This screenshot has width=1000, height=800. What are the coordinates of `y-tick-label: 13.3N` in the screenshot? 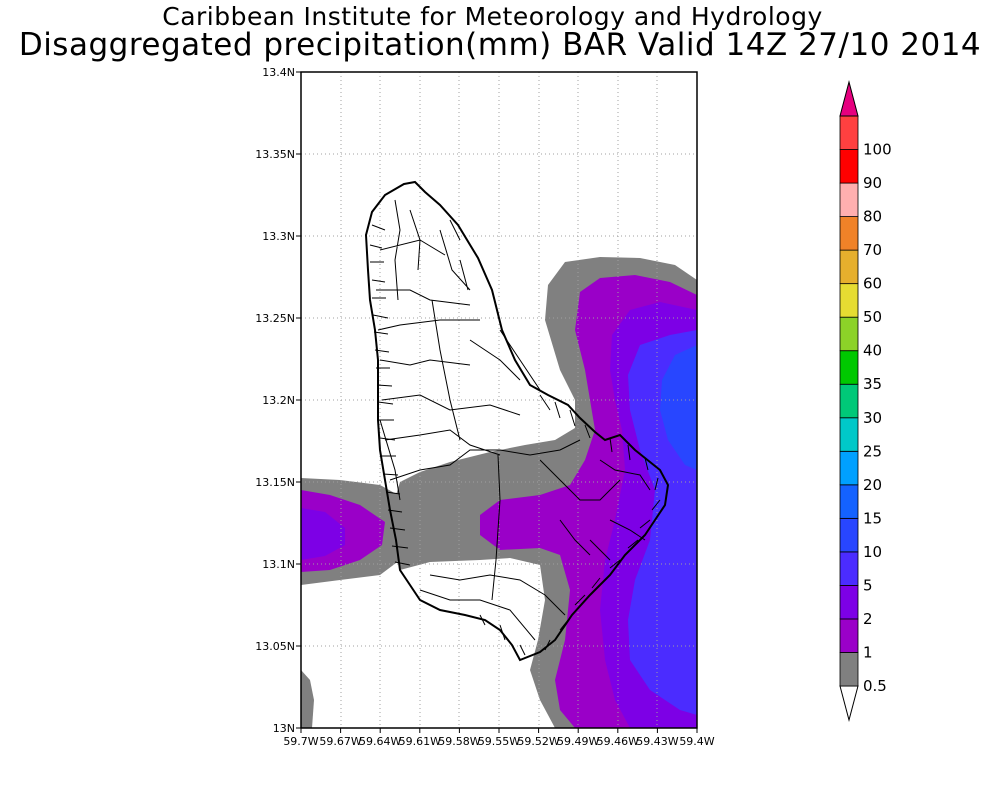 It's located at (278, 236).